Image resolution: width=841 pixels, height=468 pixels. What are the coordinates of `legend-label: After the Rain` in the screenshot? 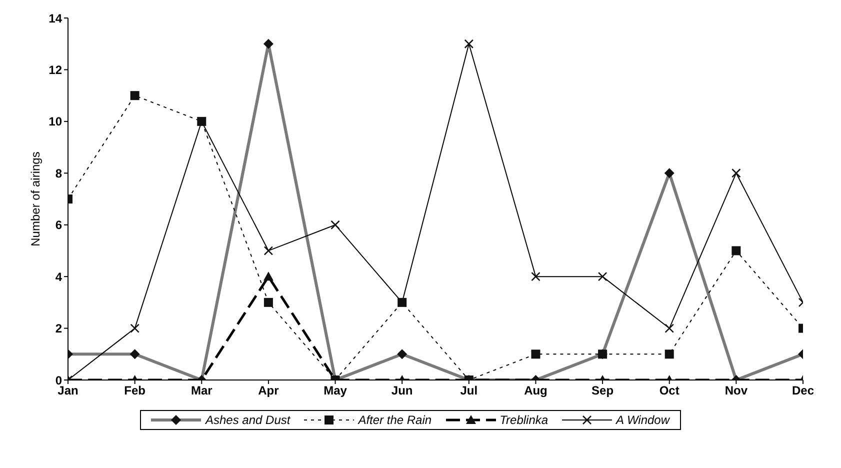 It's located at (395, 420).